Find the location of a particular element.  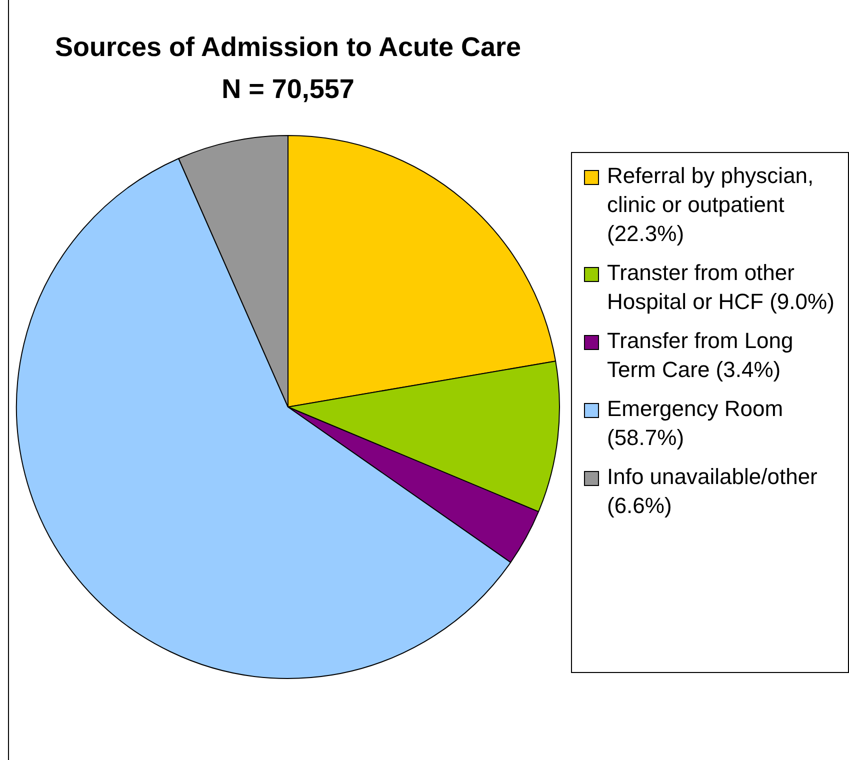

chart-subtitle: N = 70,557 is located at coordinates (288, 89).